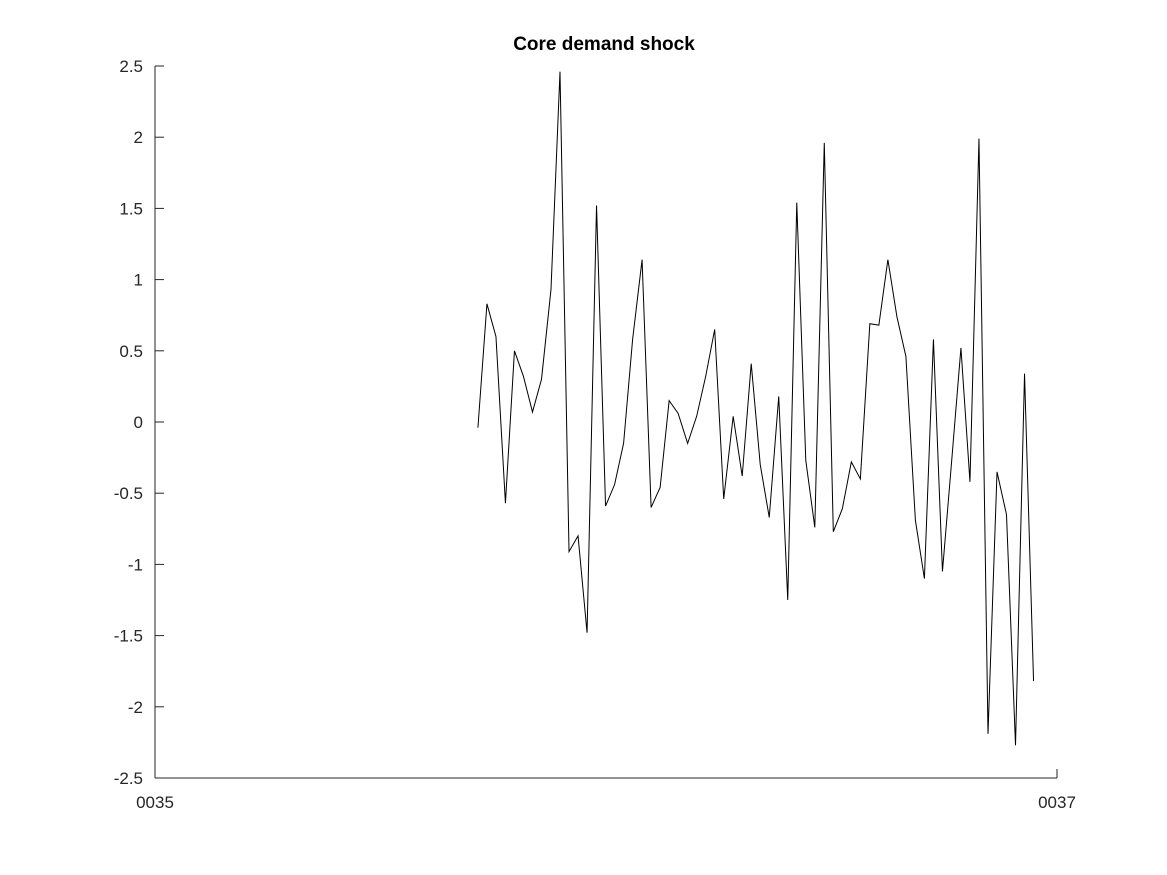  Describe the element at coordinates (155, 802) in the screenshot. I see `x-tick-label: 0035` at that location.